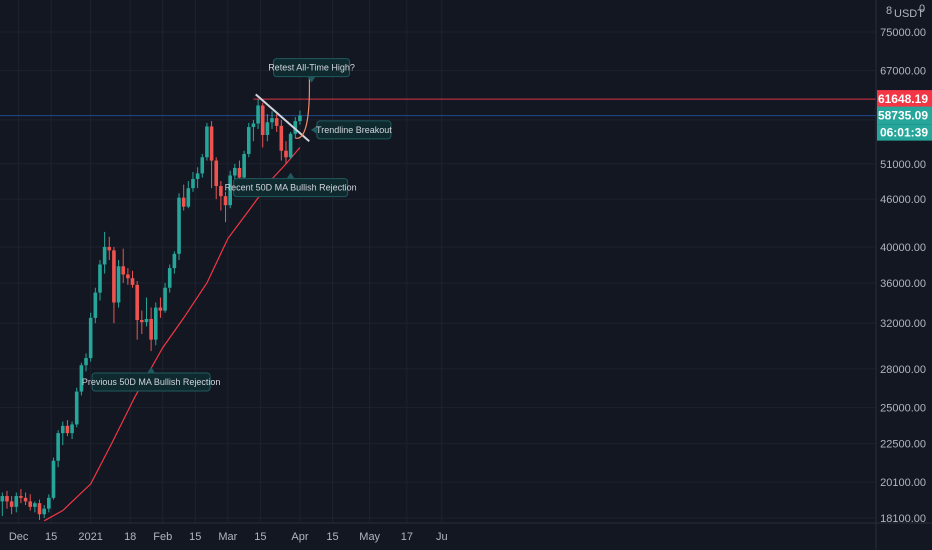 Image resolution: width=932 pixels, height=550 pixels. I want to click on price-tick-suffix: 0, so click(922, 9).